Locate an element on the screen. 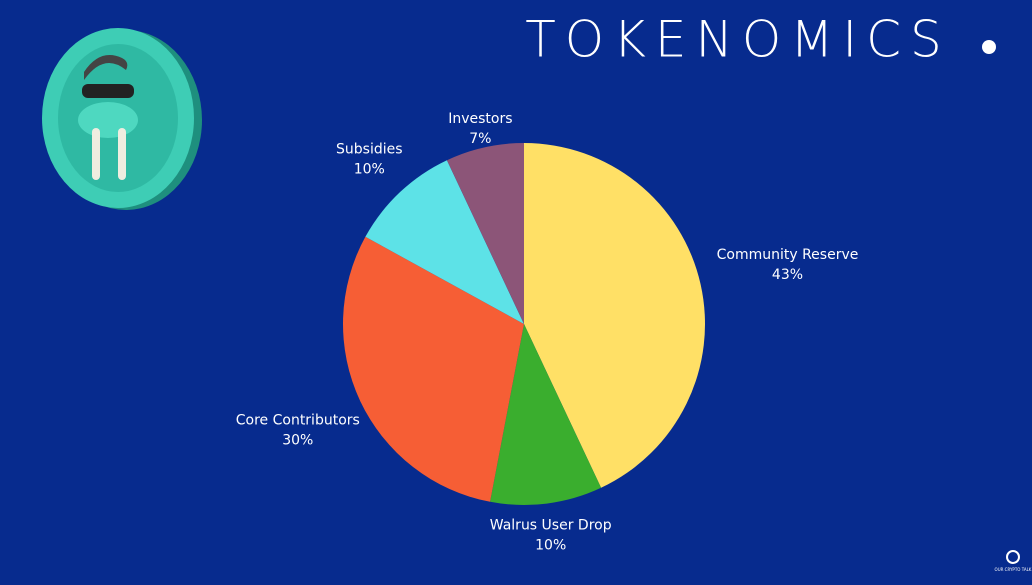  logo: OUR CRYPTO TALK is located at coordinates (1013, 561).